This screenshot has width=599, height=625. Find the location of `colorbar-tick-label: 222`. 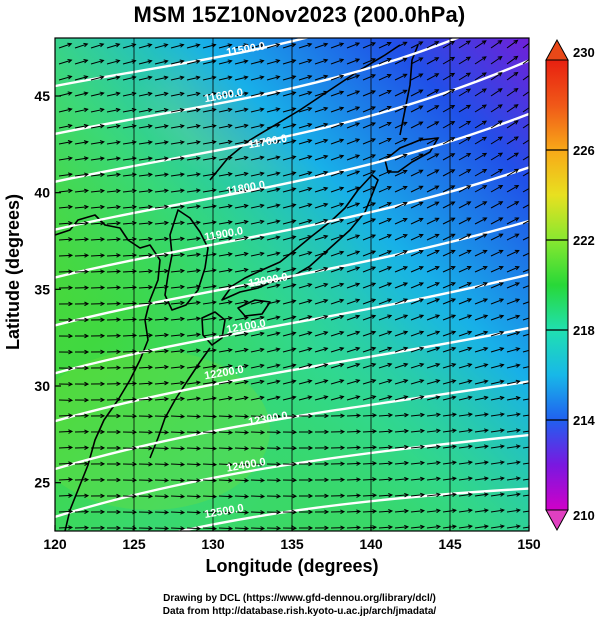

colorbar-tick-label: 222 is located at coordinates (584, 240).